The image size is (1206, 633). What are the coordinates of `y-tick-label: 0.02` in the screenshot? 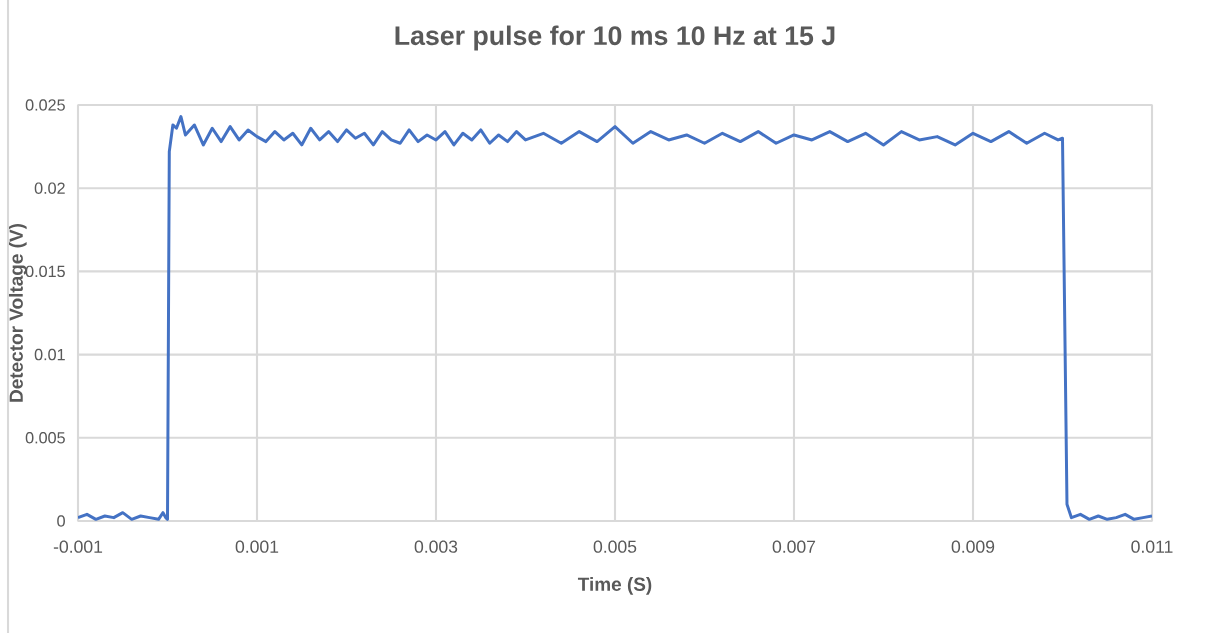 It's located at (49, 188).